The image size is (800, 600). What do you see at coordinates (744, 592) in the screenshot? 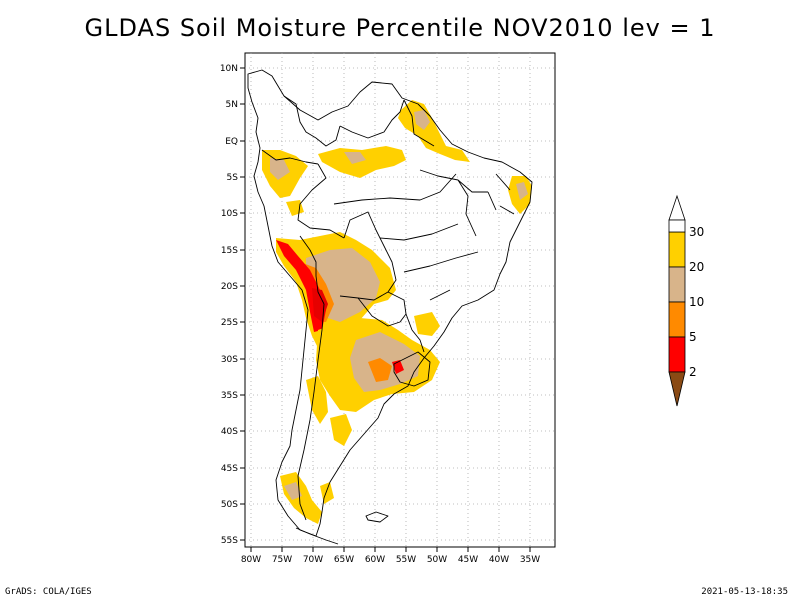
I see `footer-timestamp: 2021-05-13-18:35` at bounding box center [744, 592].